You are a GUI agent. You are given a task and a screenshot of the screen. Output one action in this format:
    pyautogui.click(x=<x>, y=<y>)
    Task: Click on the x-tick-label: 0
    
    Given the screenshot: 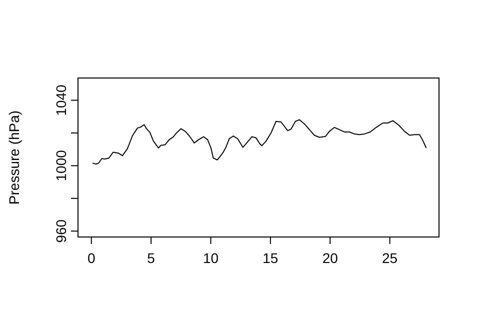 What is the action you would take?
    pyautogui.click(x=91, y=258)
    